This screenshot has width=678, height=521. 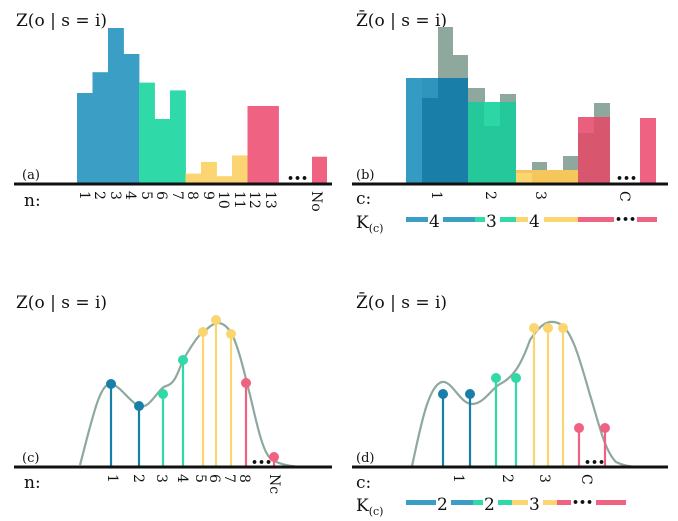 I want to click on panel-b-k-value-2: 3, so click(x=491, y=222).